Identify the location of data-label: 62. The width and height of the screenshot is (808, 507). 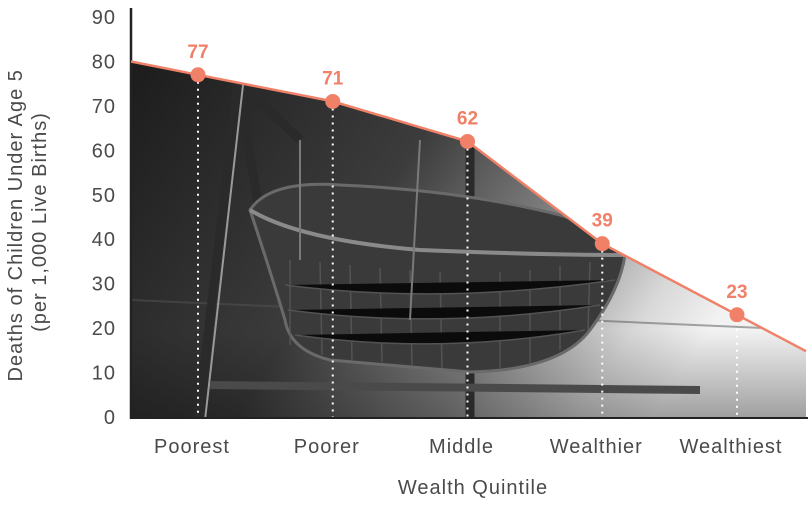
(467, 118).